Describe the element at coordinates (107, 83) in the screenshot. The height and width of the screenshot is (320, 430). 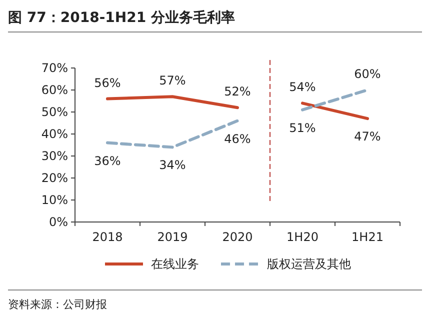
I see `data-label: 56%` at that location.